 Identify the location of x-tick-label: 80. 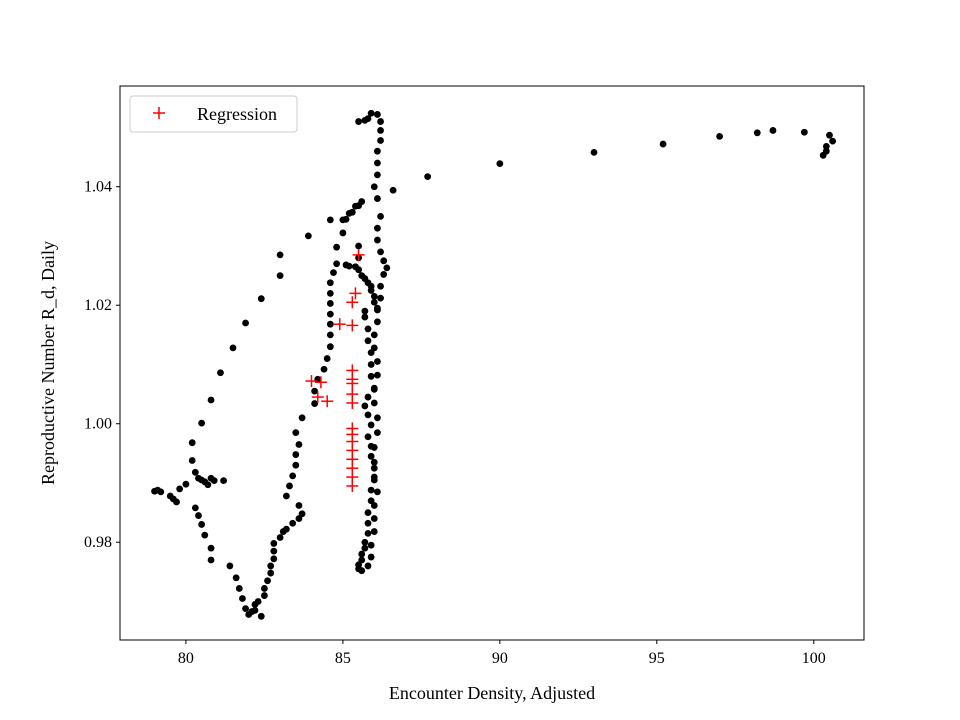
(186, 658).